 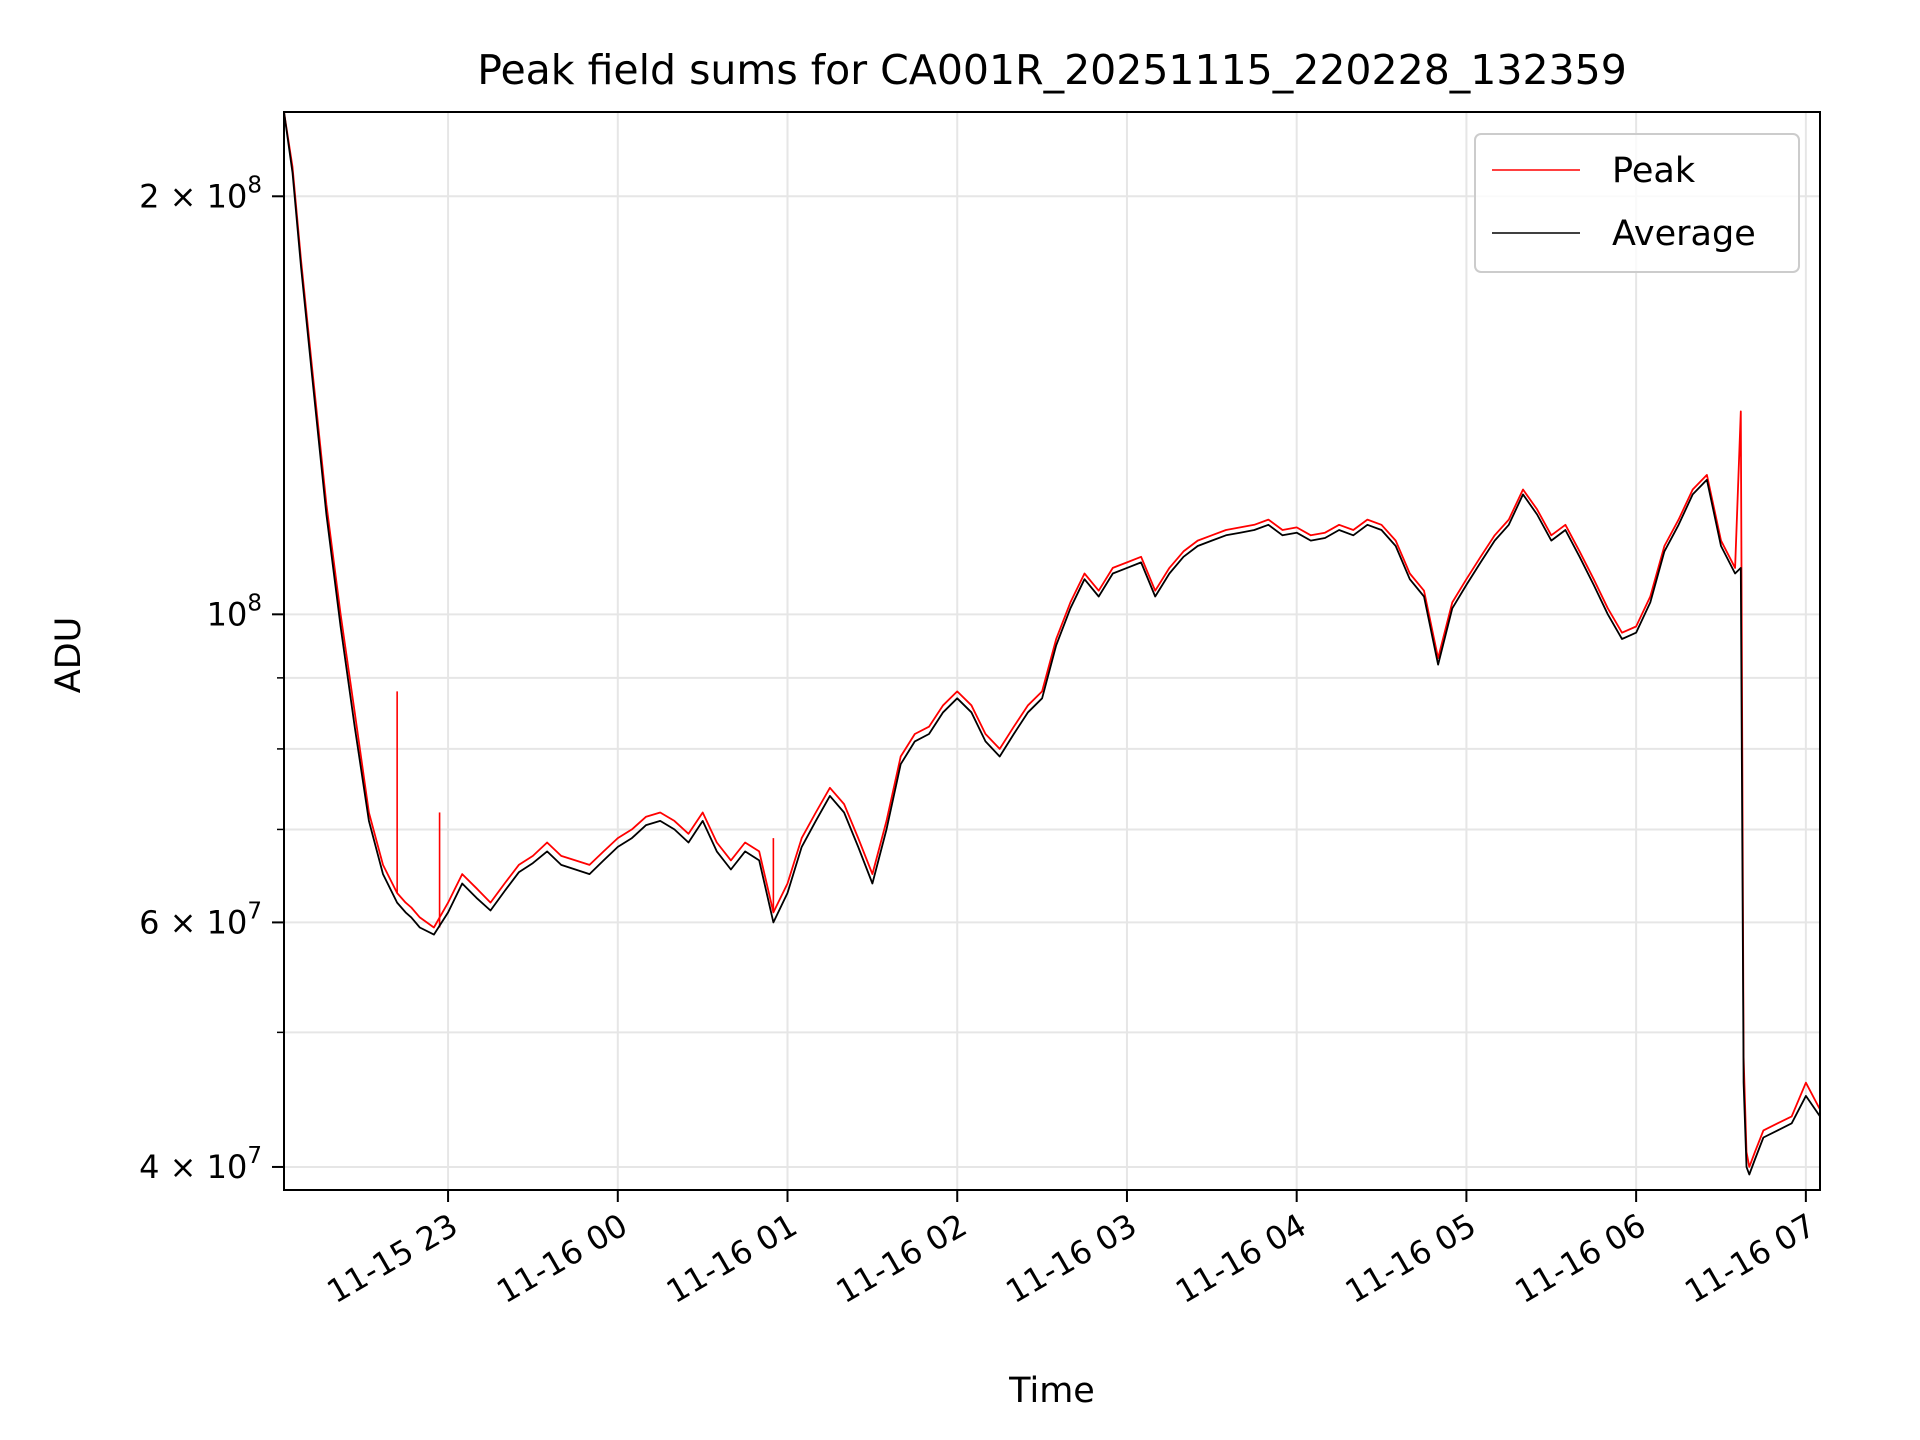 I want to click on y-tick-label: 6 × 107, so click(x=200, y=919).